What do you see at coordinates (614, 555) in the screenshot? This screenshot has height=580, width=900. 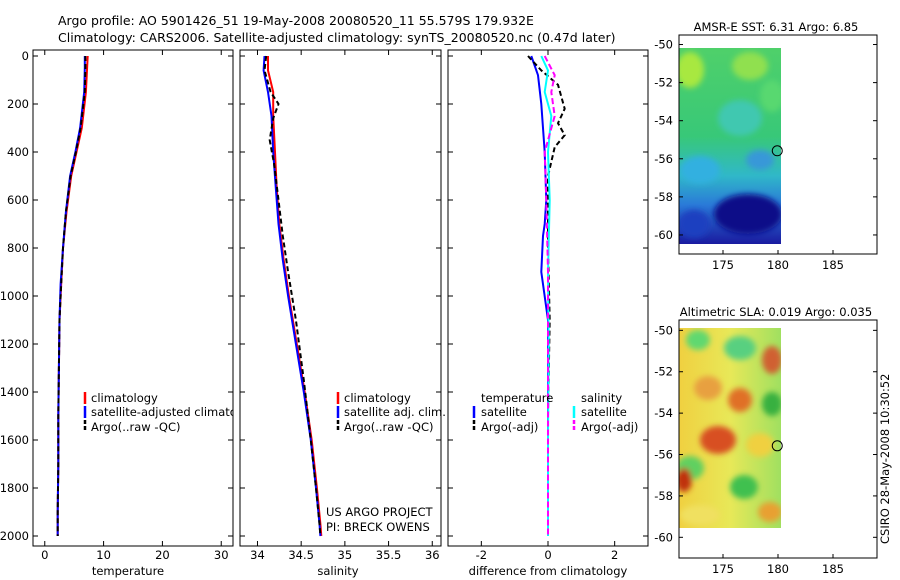 I see `x-tick-label: 2` at bounding box center [614, 555].